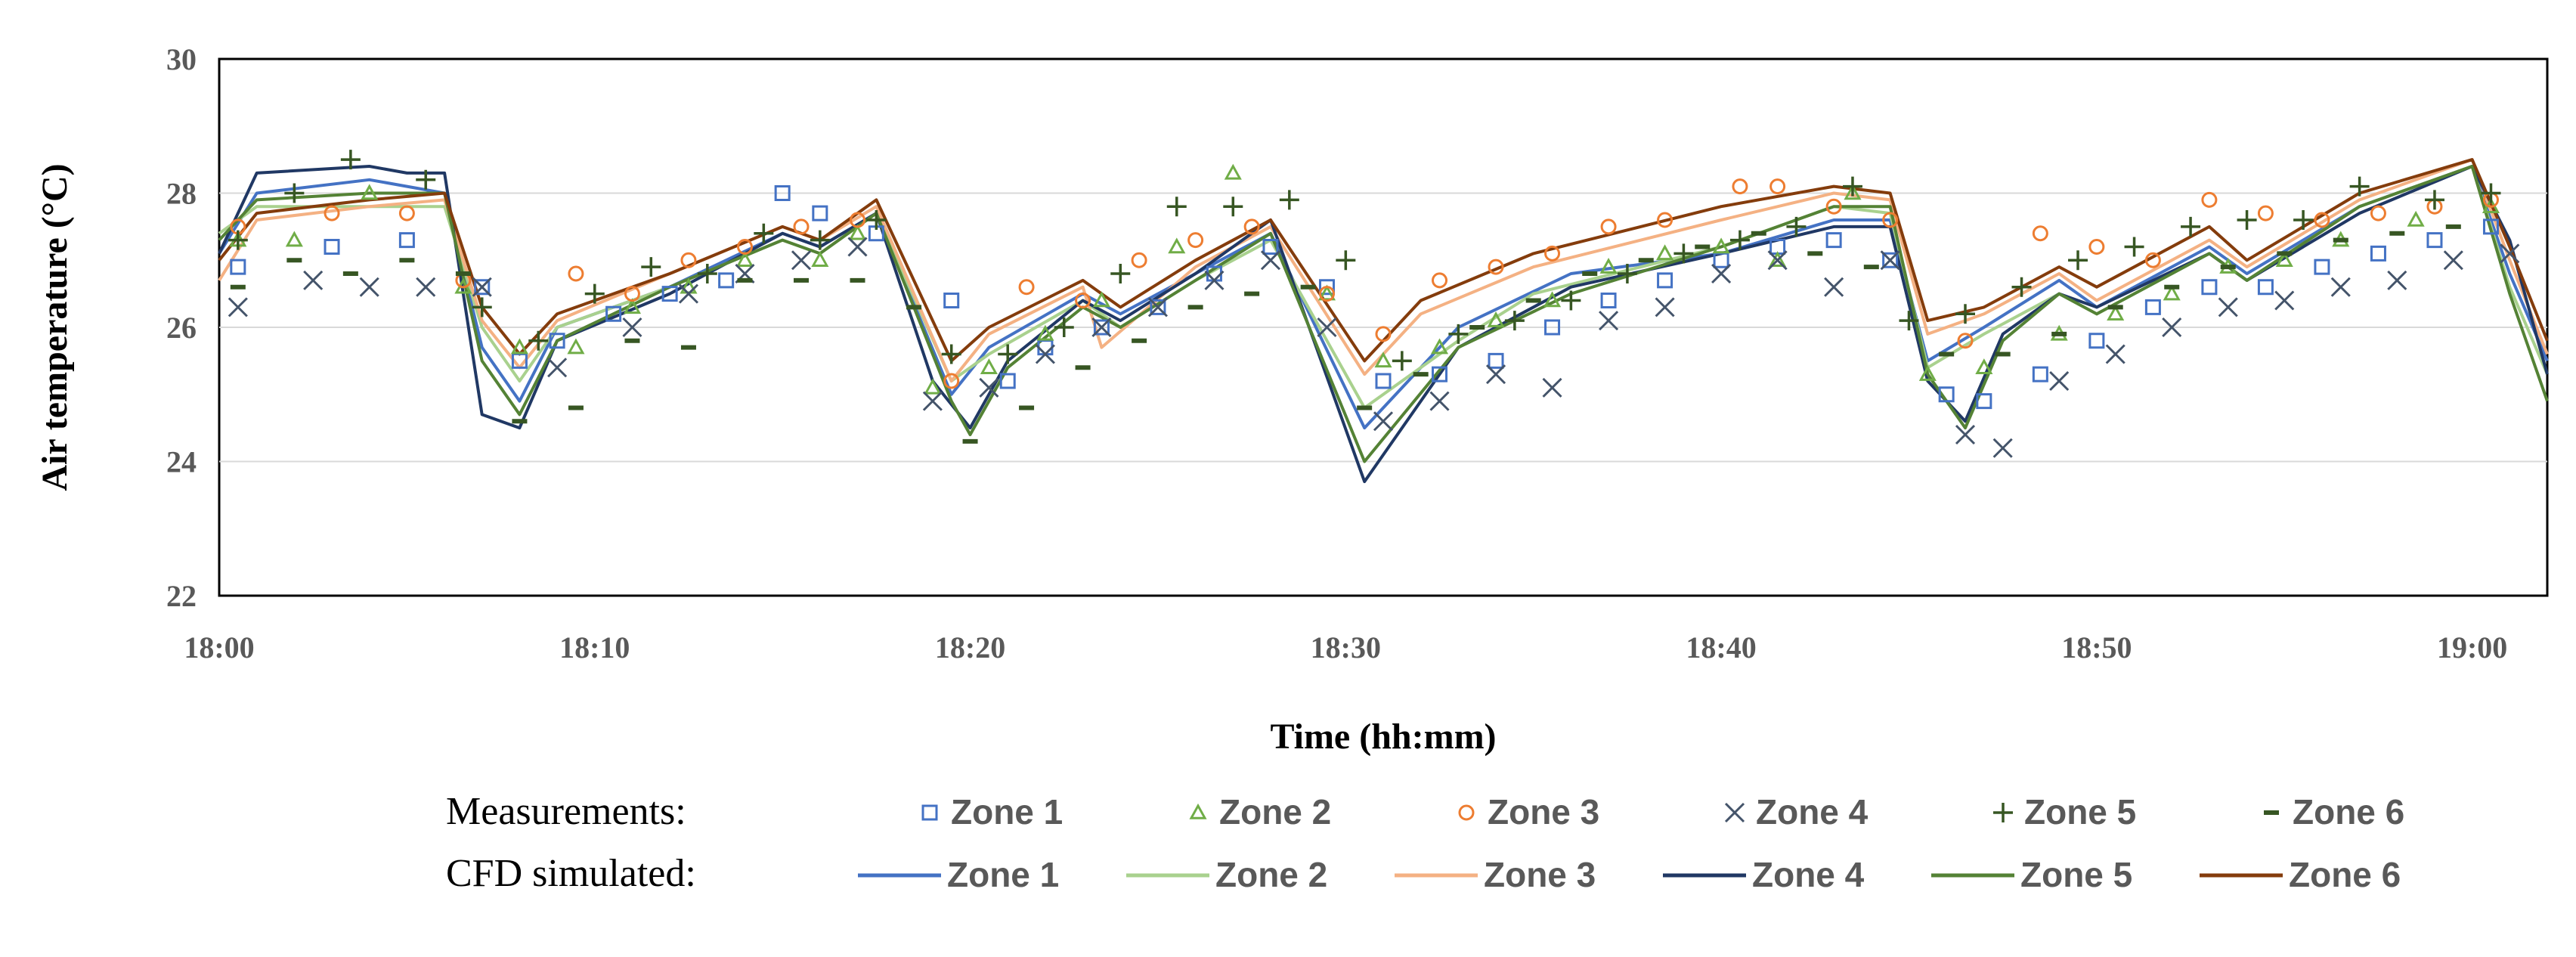  Describe the element at coordinates (55, 327) in the screenshot. I see `y-axis-title: Air temperature (°C)` at that location.